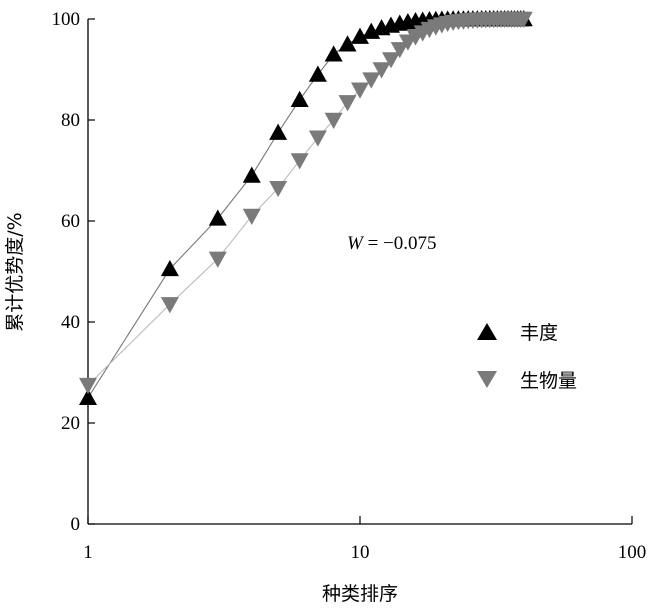  Describe the element at coordinates (527, 357) in the screenshot. I see `legend: 丰度 生物量` at that location.